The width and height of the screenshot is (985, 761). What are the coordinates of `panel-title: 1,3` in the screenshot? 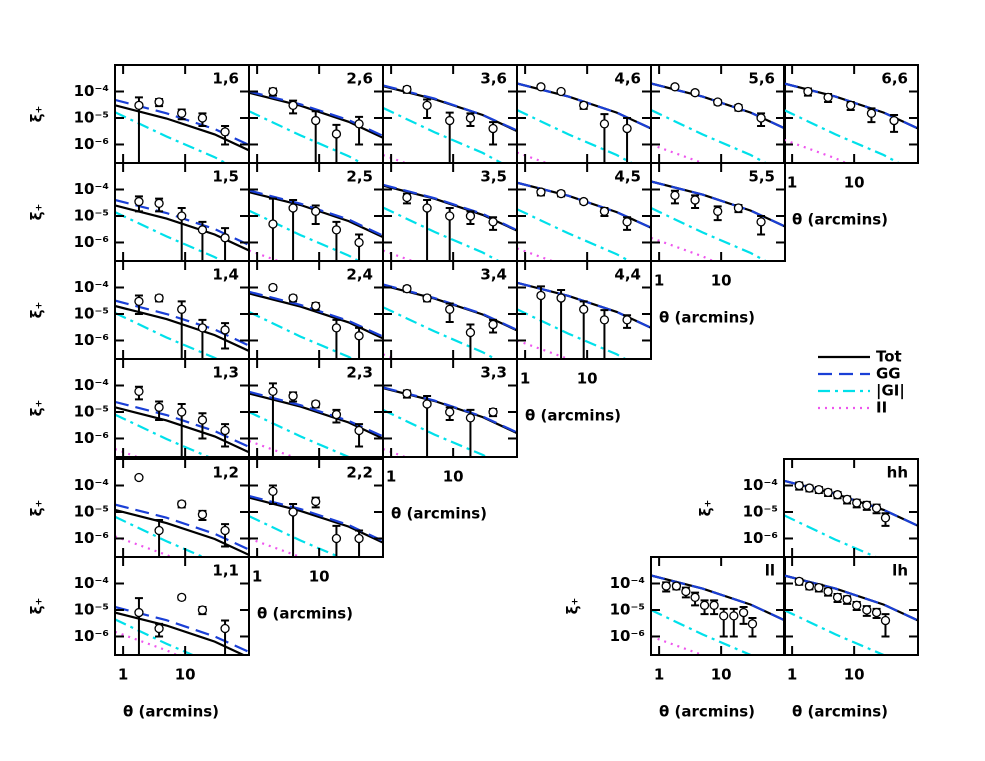 It's located at (225, 373).